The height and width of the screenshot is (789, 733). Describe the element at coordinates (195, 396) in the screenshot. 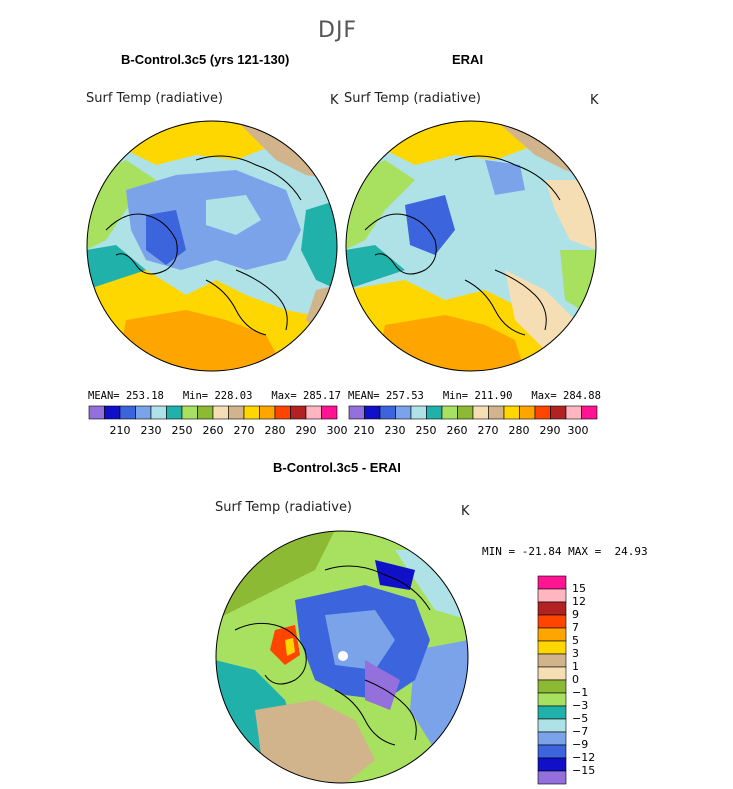

I see `panel-1-min-label: Min=` at that location.